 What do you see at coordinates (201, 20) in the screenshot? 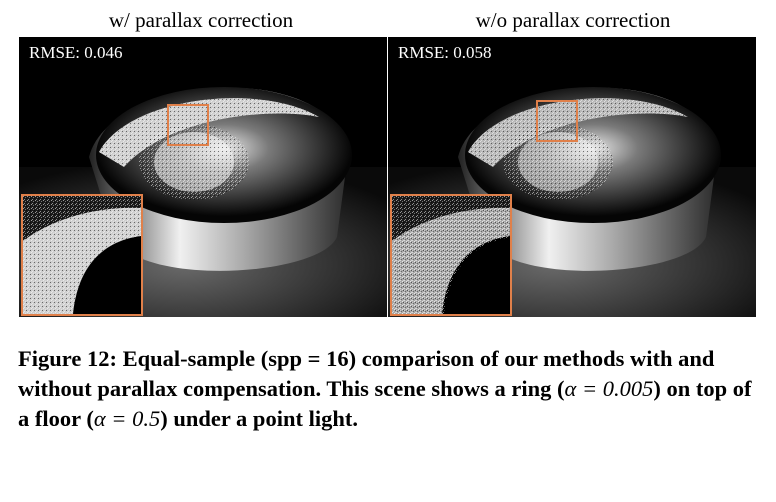
I see `panel-title-left: w/ parallax correction` at bounding box center [201, 20].